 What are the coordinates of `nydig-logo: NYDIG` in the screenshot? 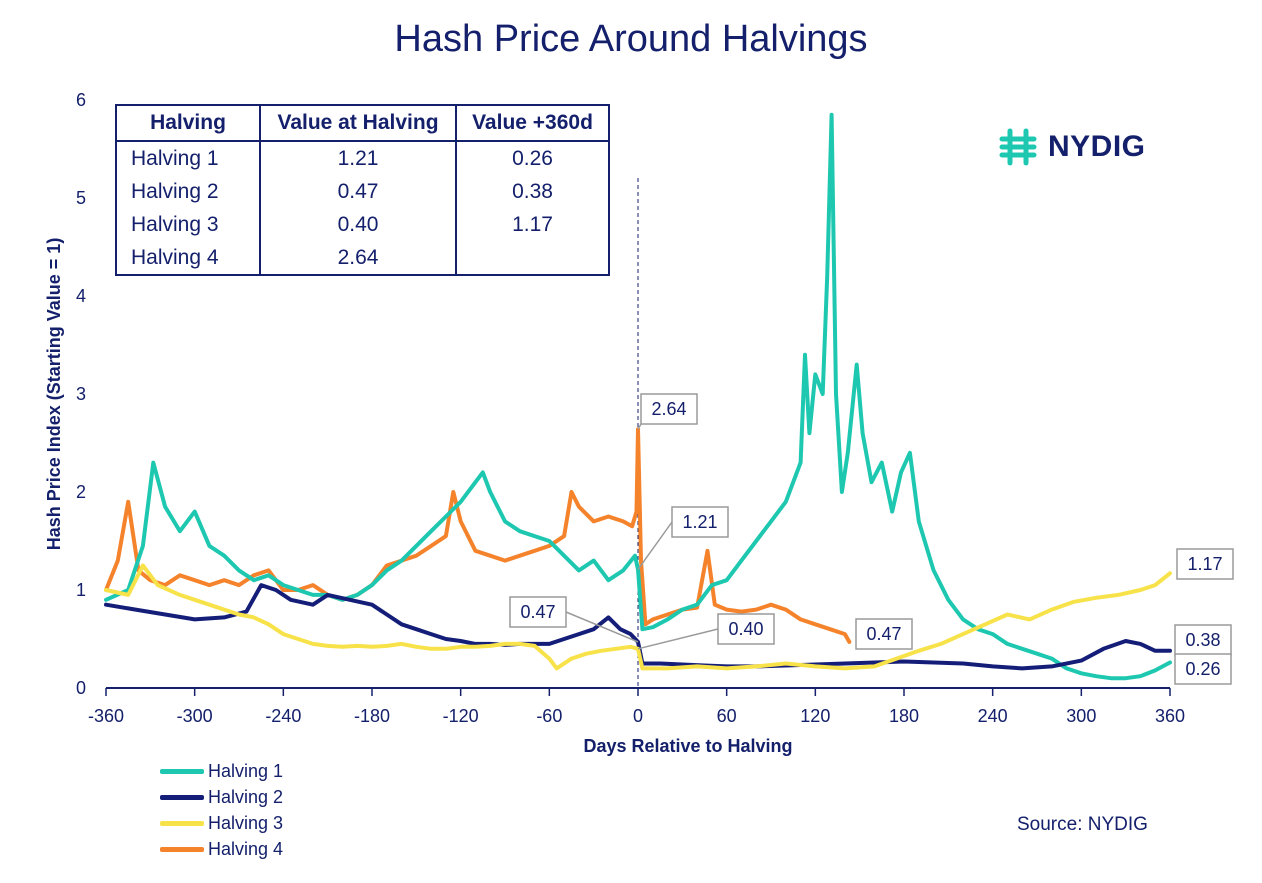 It's located at (1071, 147).